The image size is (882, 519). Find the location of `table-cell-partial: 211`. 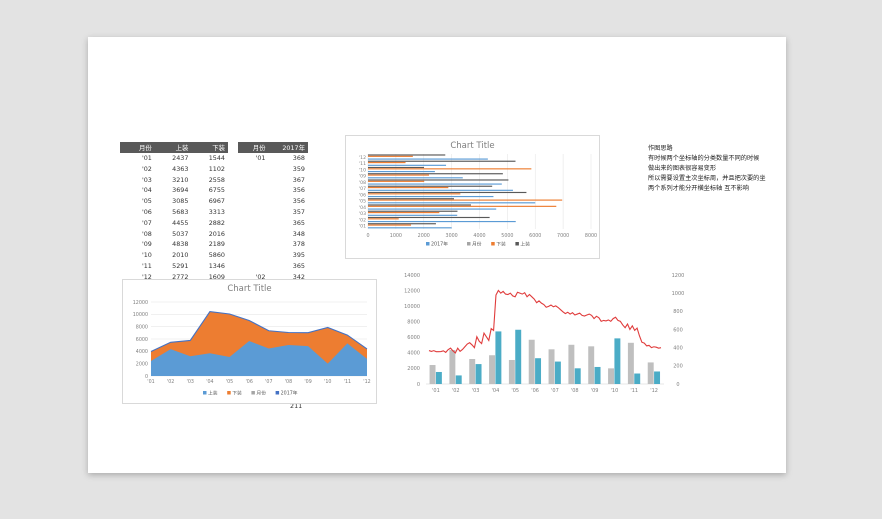

table-cell-partial: 211 is located at coordinates (296, 406).